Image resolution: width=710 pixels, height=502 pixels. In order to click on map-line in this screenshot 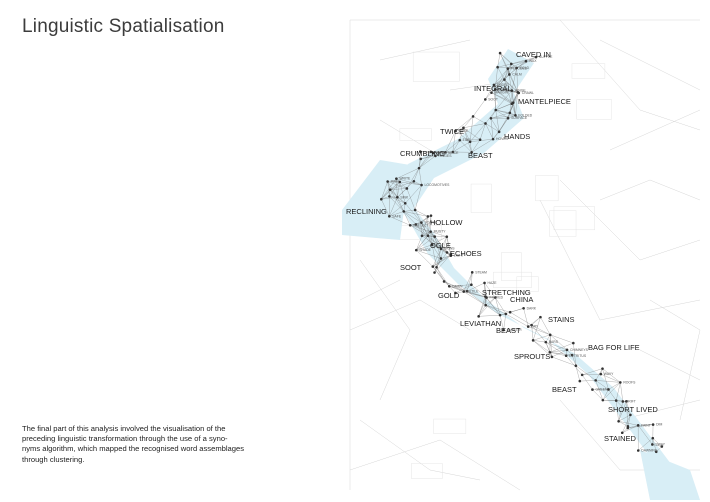, I will do `click(420, 450)`.